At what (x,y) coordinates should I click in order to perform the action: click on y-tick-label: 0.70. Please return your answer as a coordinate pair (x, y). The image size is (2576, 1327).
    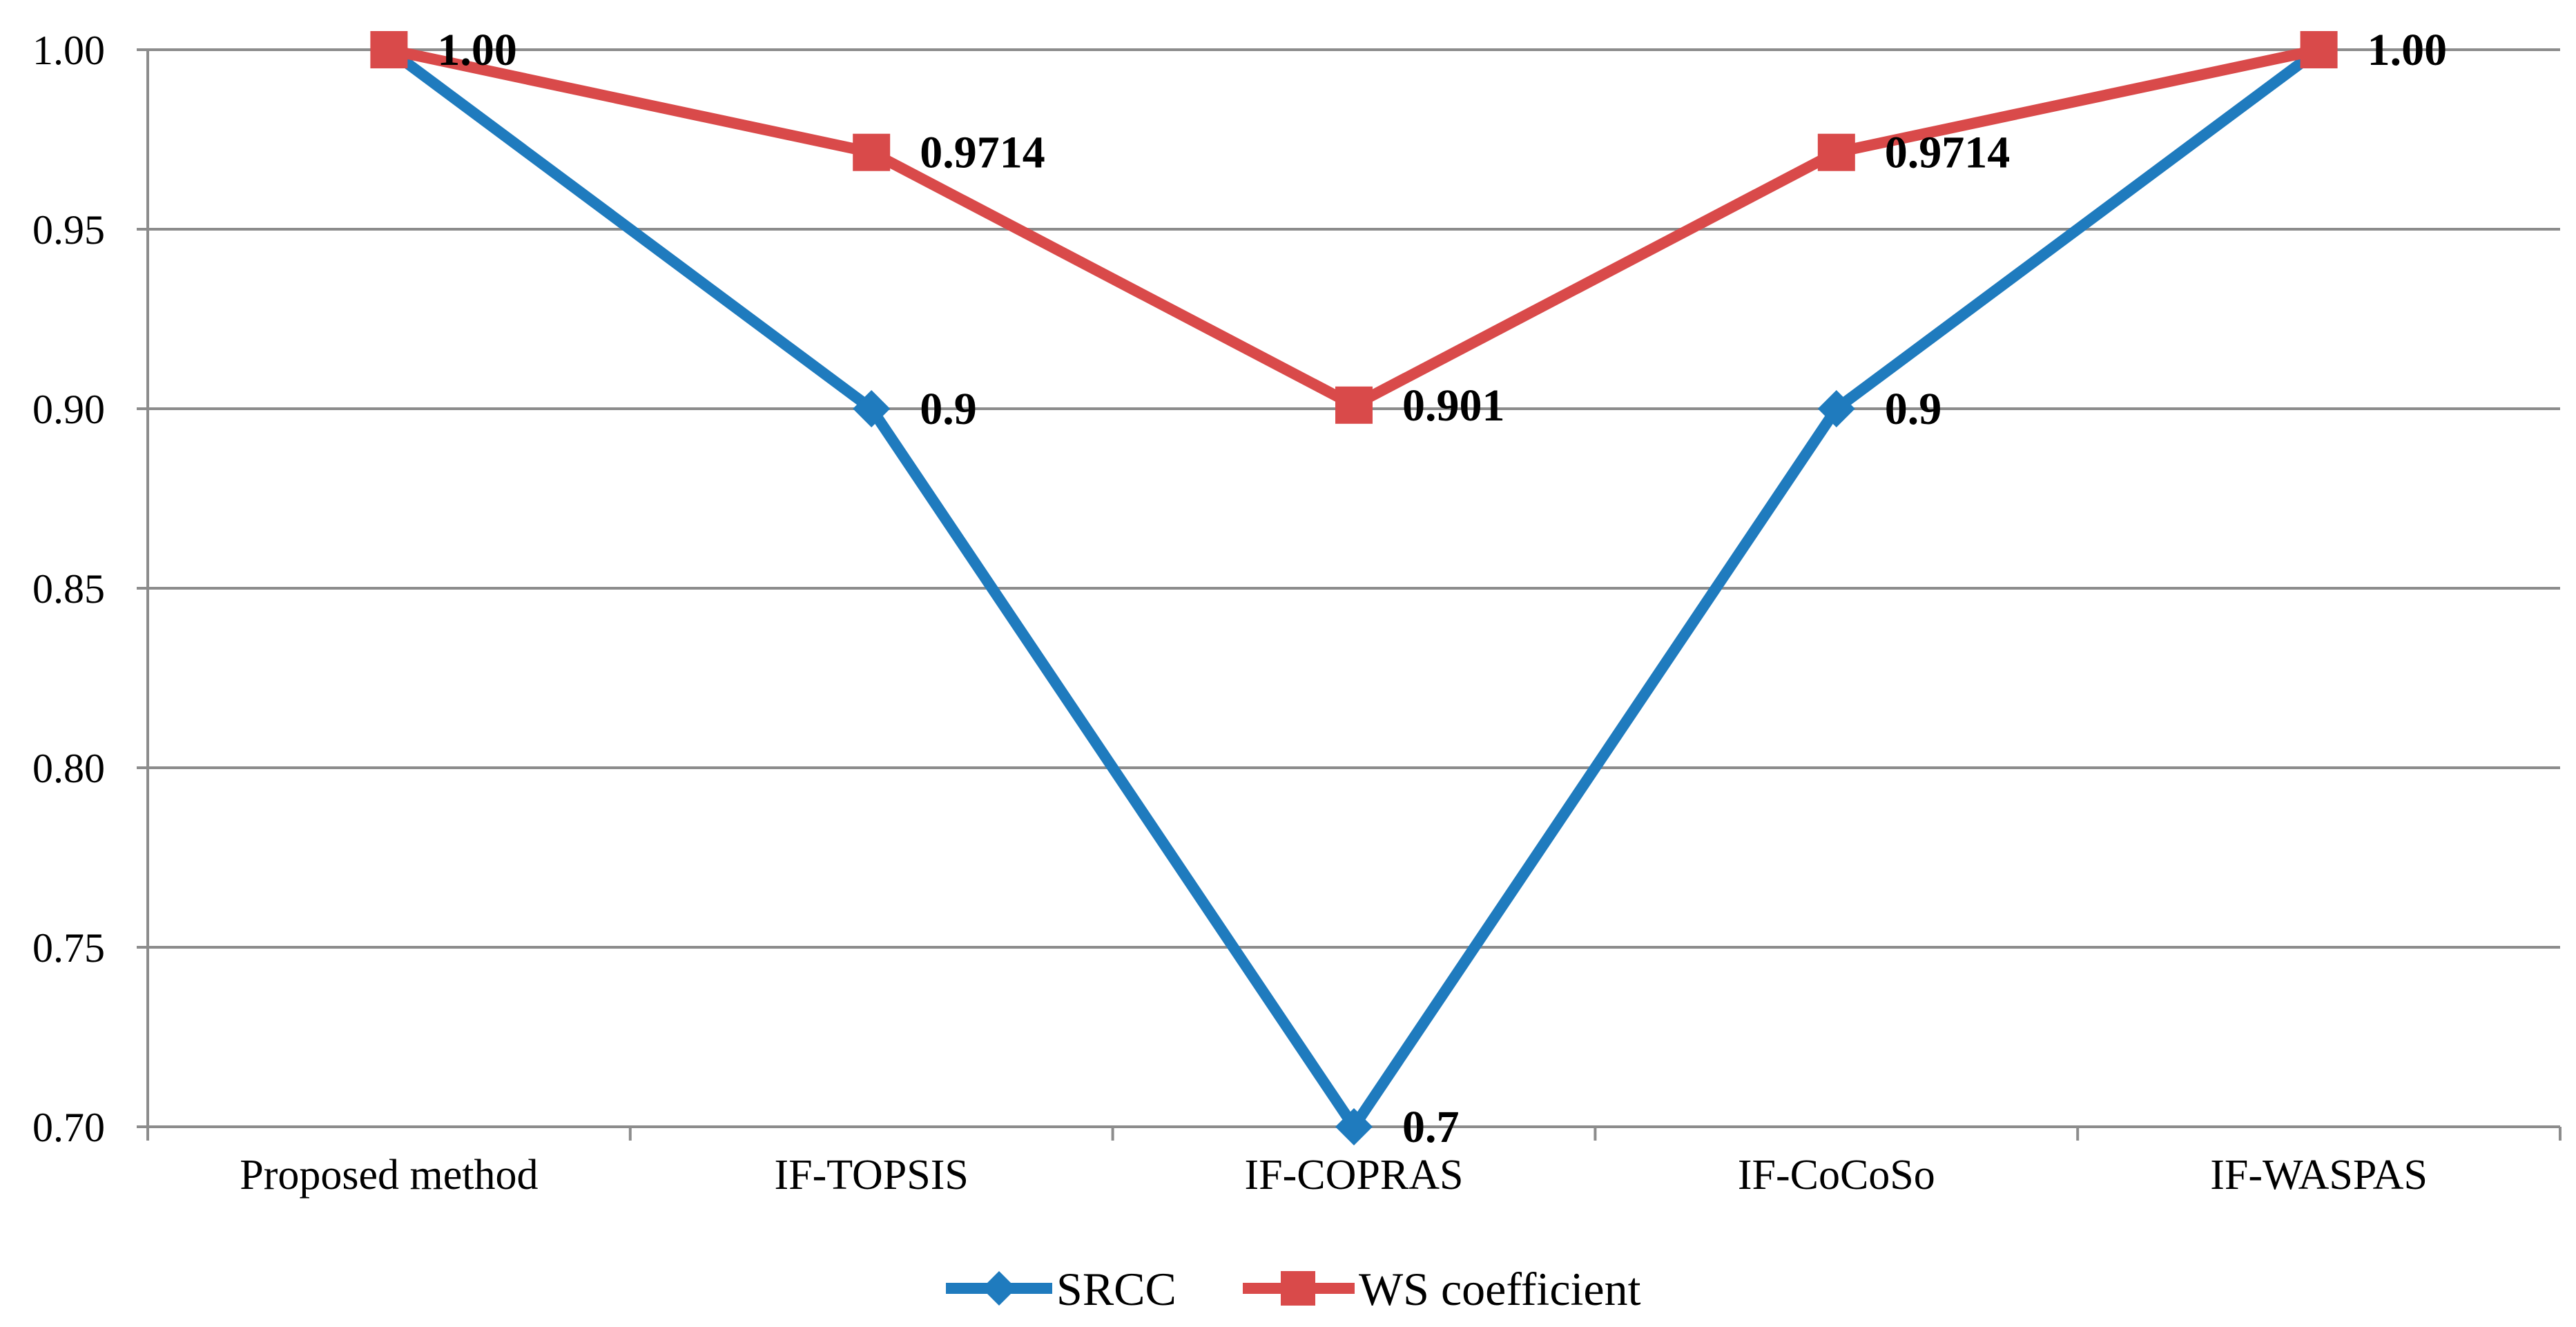
    Looking at the image, I should click on (69, 1128).